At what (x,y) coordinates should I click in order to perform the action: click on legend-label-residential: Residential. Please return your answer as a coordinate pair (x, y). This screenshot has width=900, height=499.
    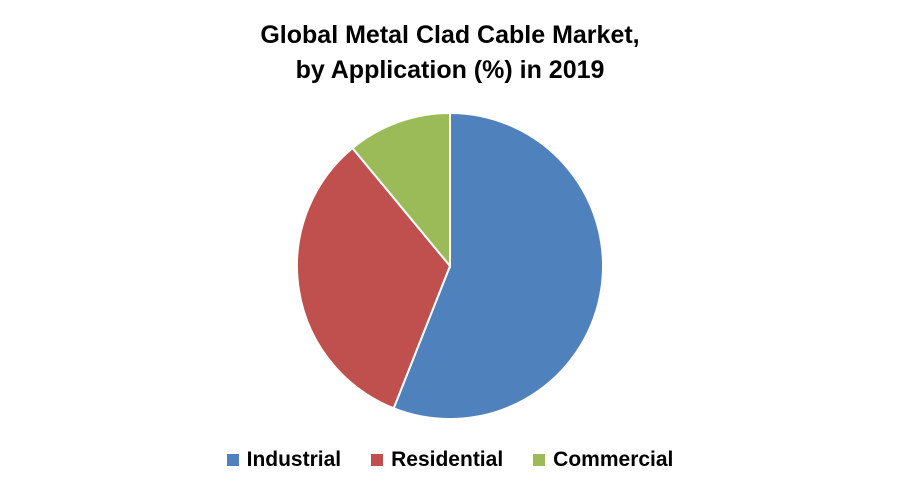
    Looking at the image, I should click on (447, 459).